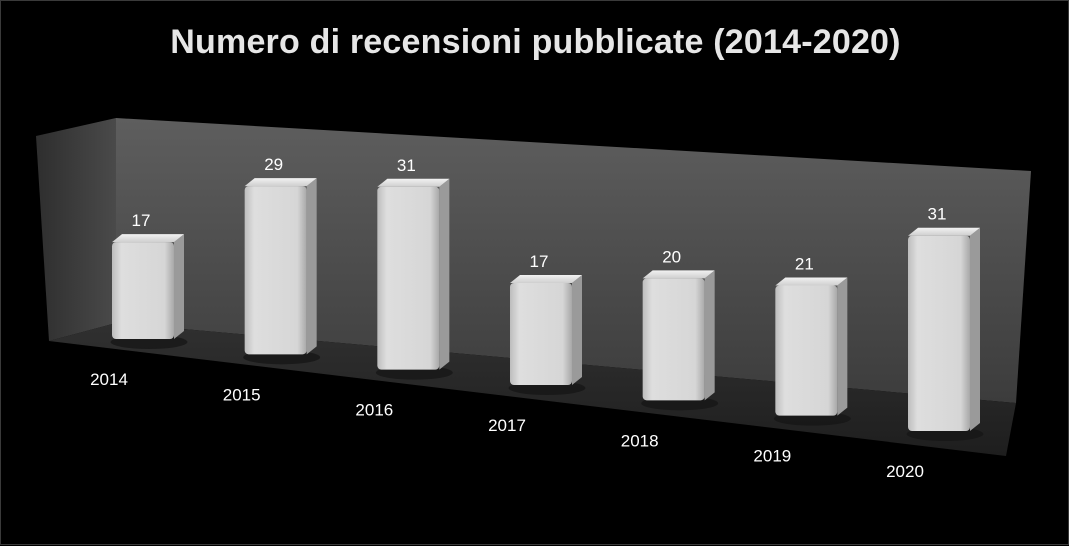 This screenshot has width=1069, height=546. Describe the element at coordinates (804, 263) in the screenshot. I see `data-label: 21` at that location.